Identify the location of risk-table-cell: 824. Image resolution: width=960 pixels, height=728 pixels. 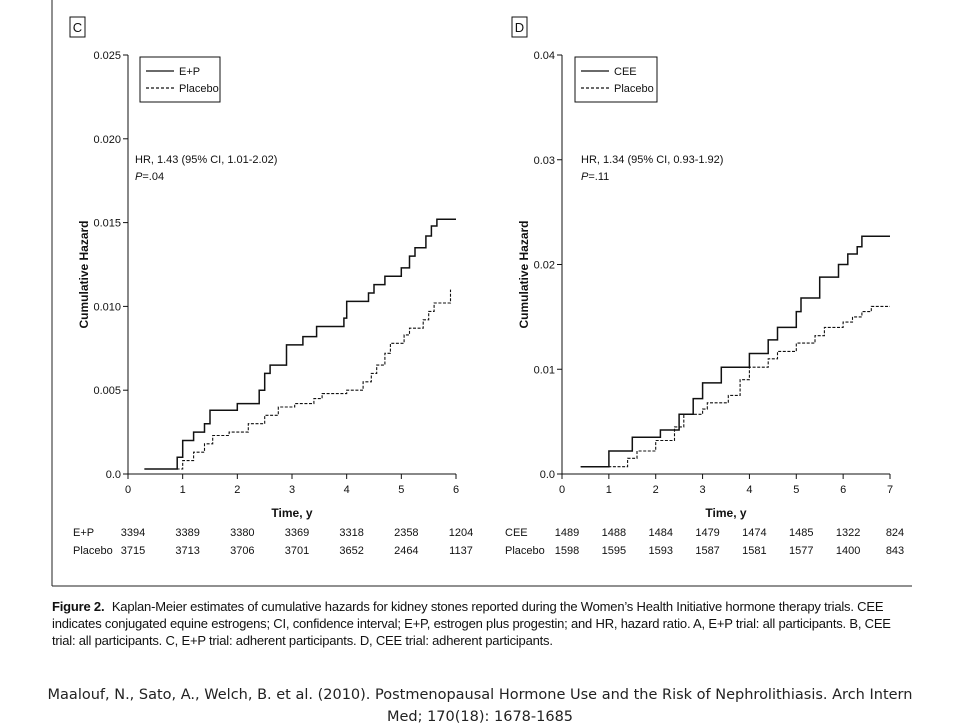
(895, 533).